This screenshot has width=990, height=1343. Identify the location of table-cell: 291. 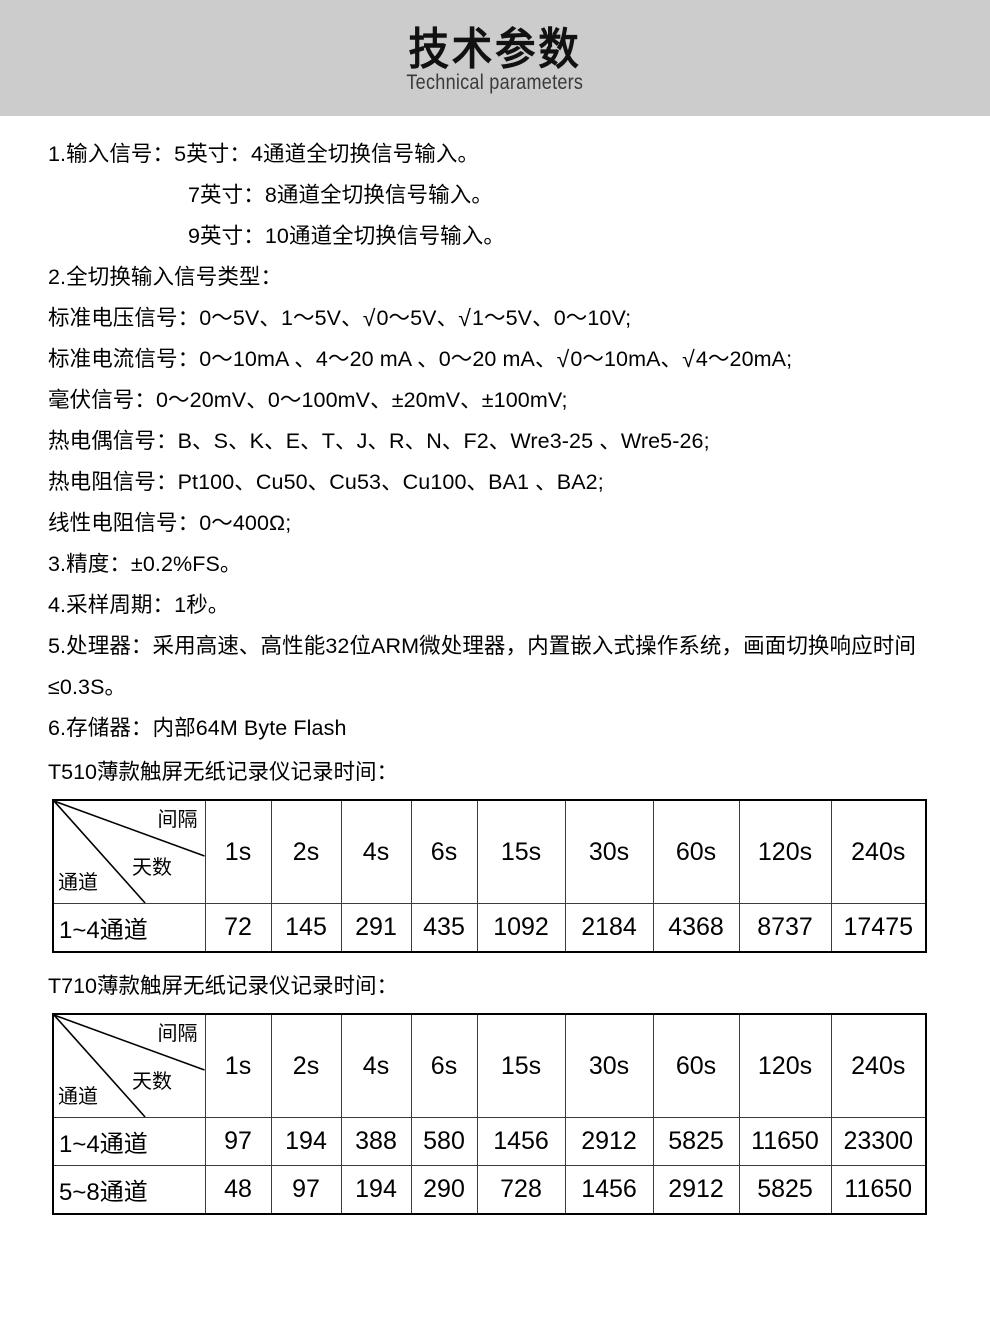
(376, 928).